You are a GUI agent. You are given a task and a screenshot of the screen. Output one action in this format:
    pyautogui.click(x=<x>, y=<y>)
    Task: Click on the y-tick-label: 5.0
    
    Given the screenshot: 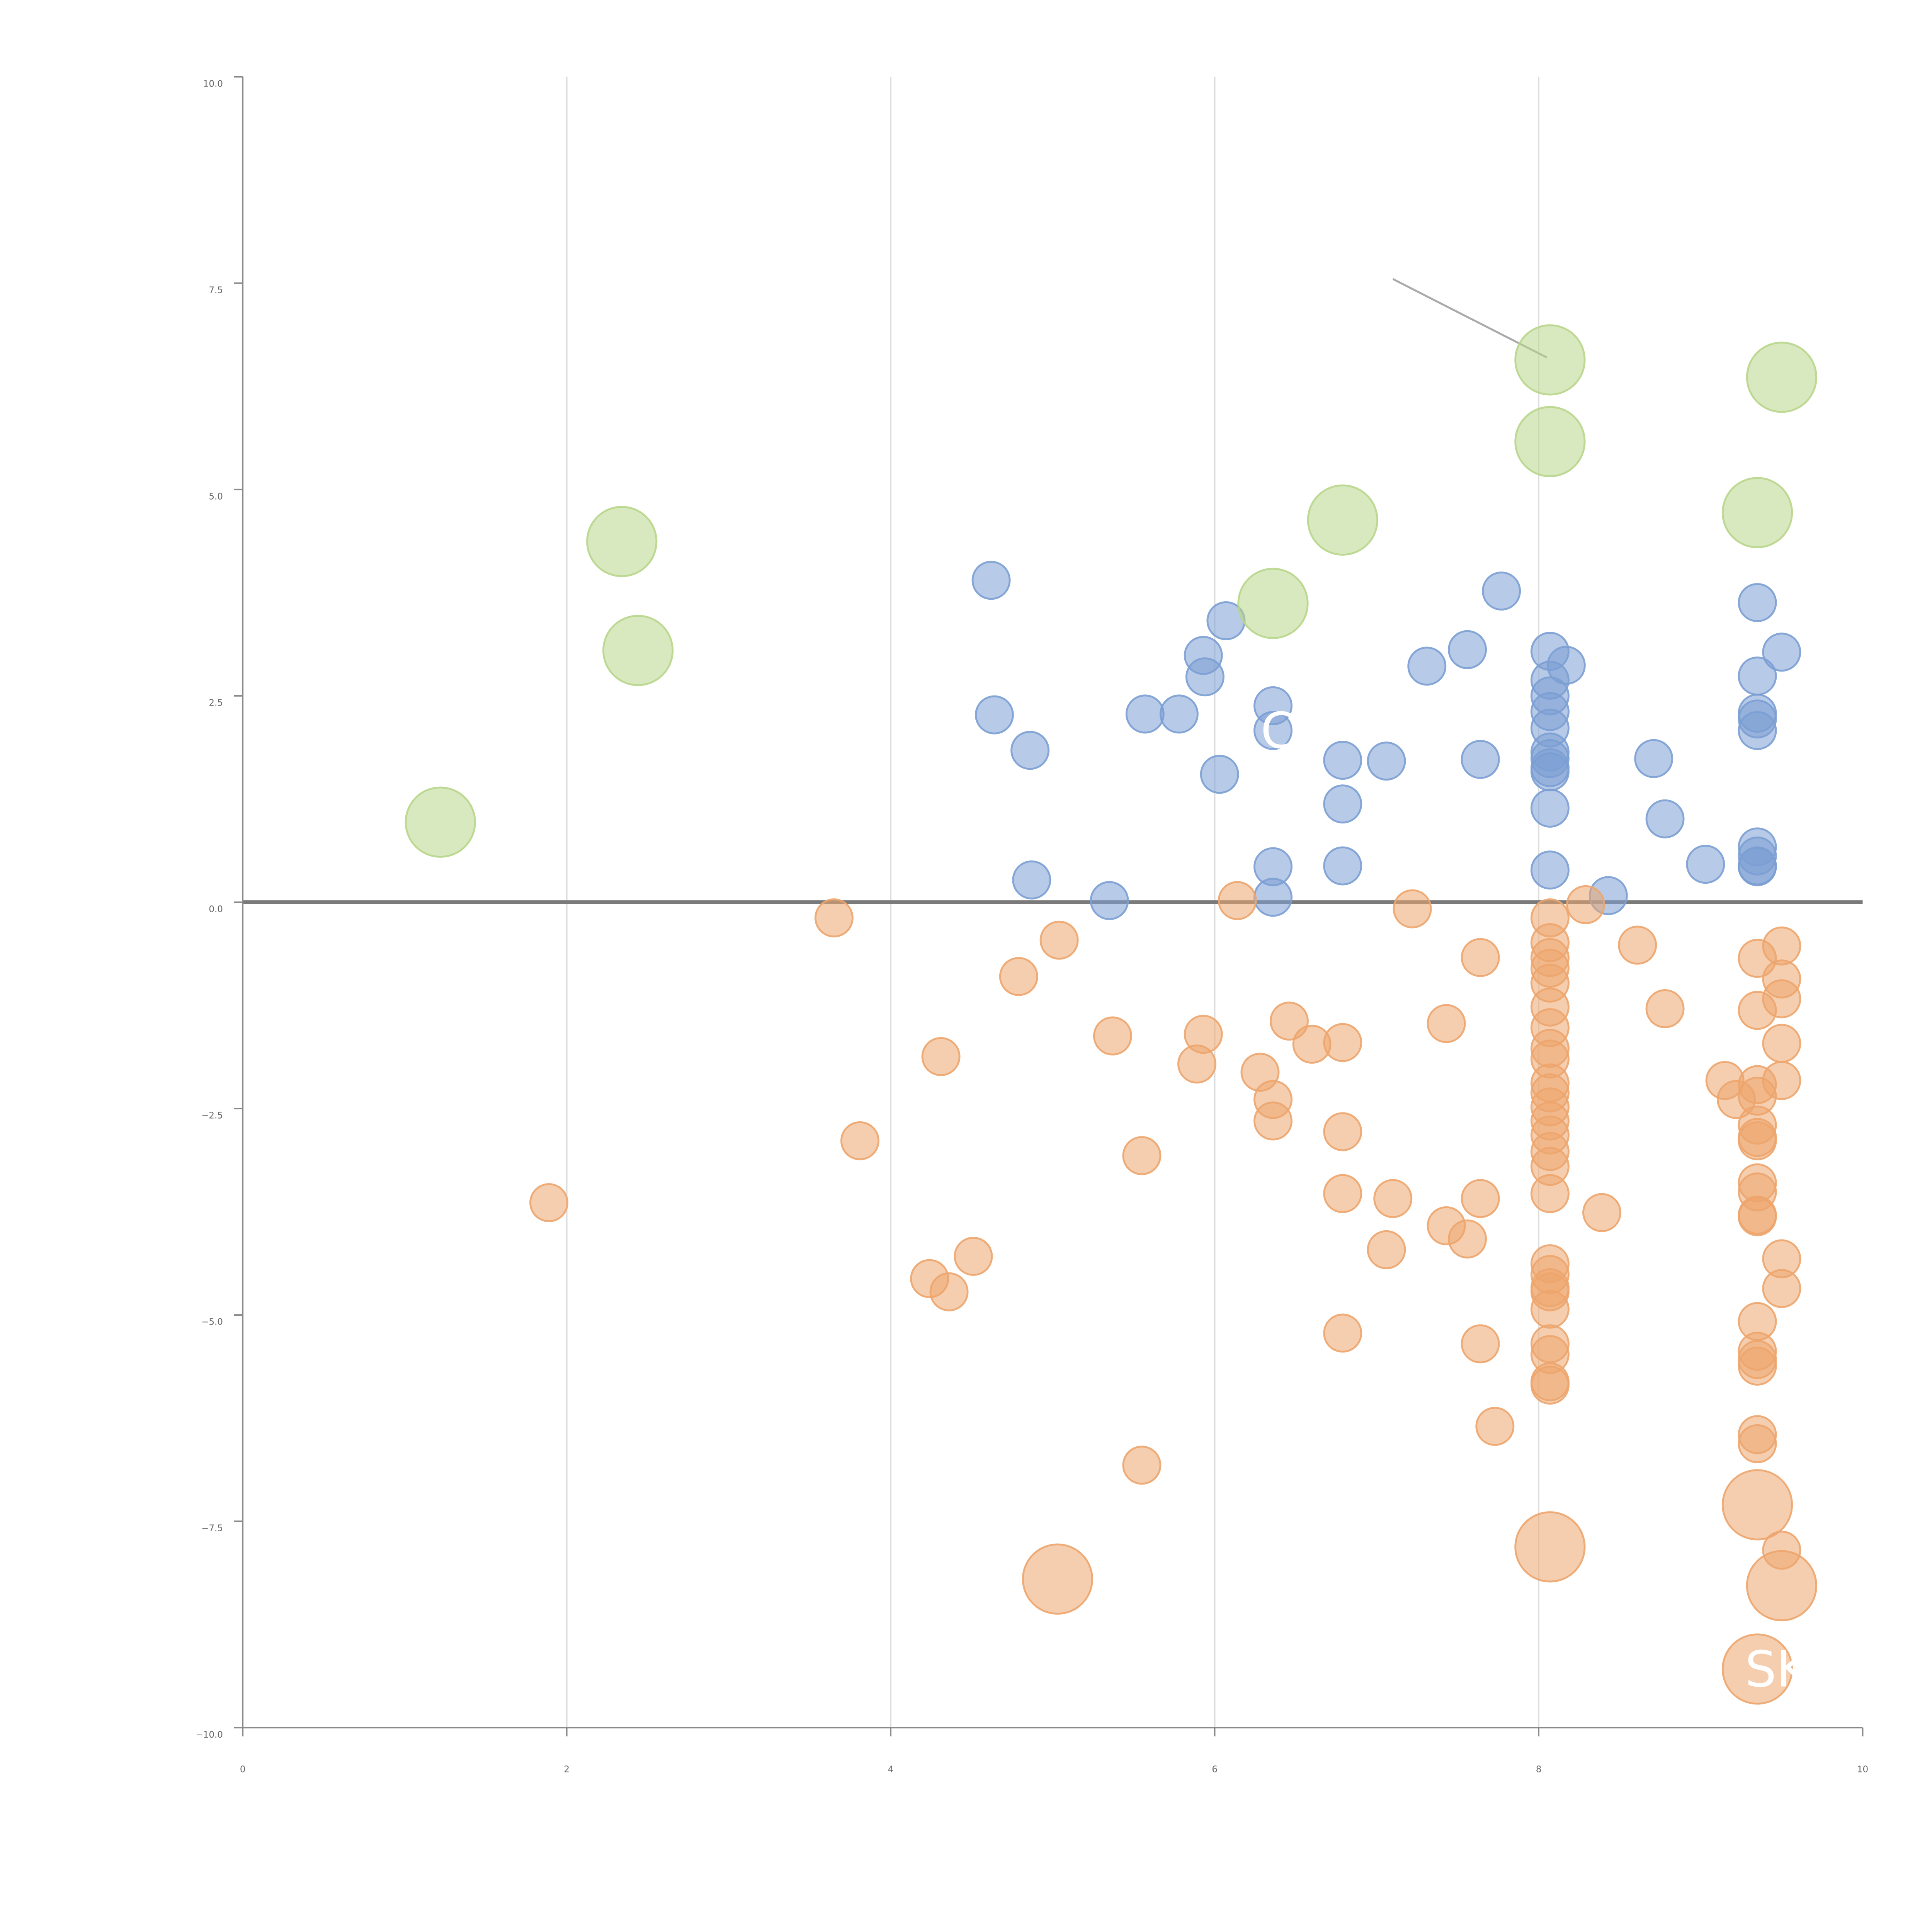 What is the action you would take?
    pyautogui.click(x=216, y=497)
    